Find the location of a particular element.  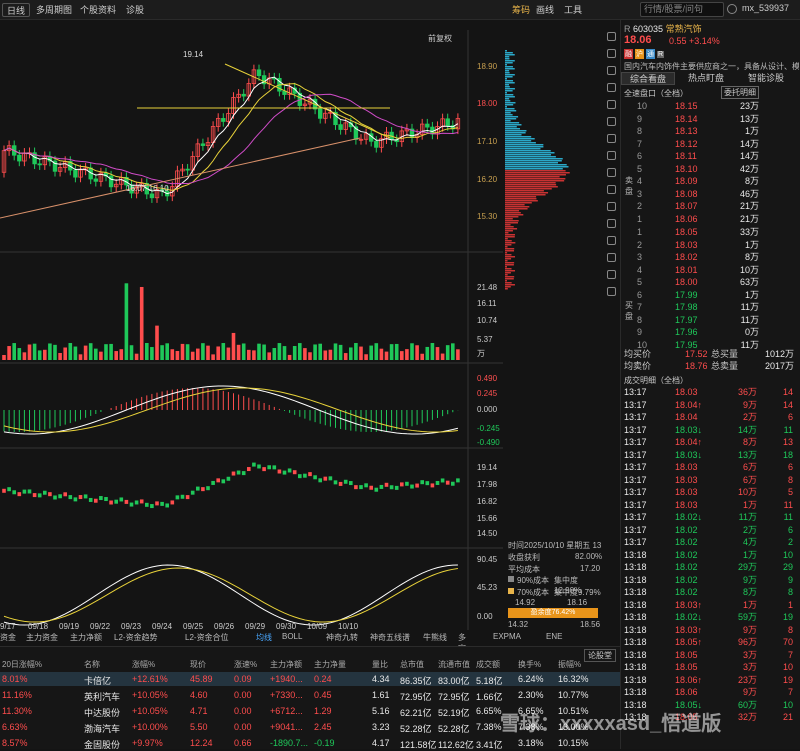

indicator-tab: L2-资金合位 is located at coordinates (207, 637).